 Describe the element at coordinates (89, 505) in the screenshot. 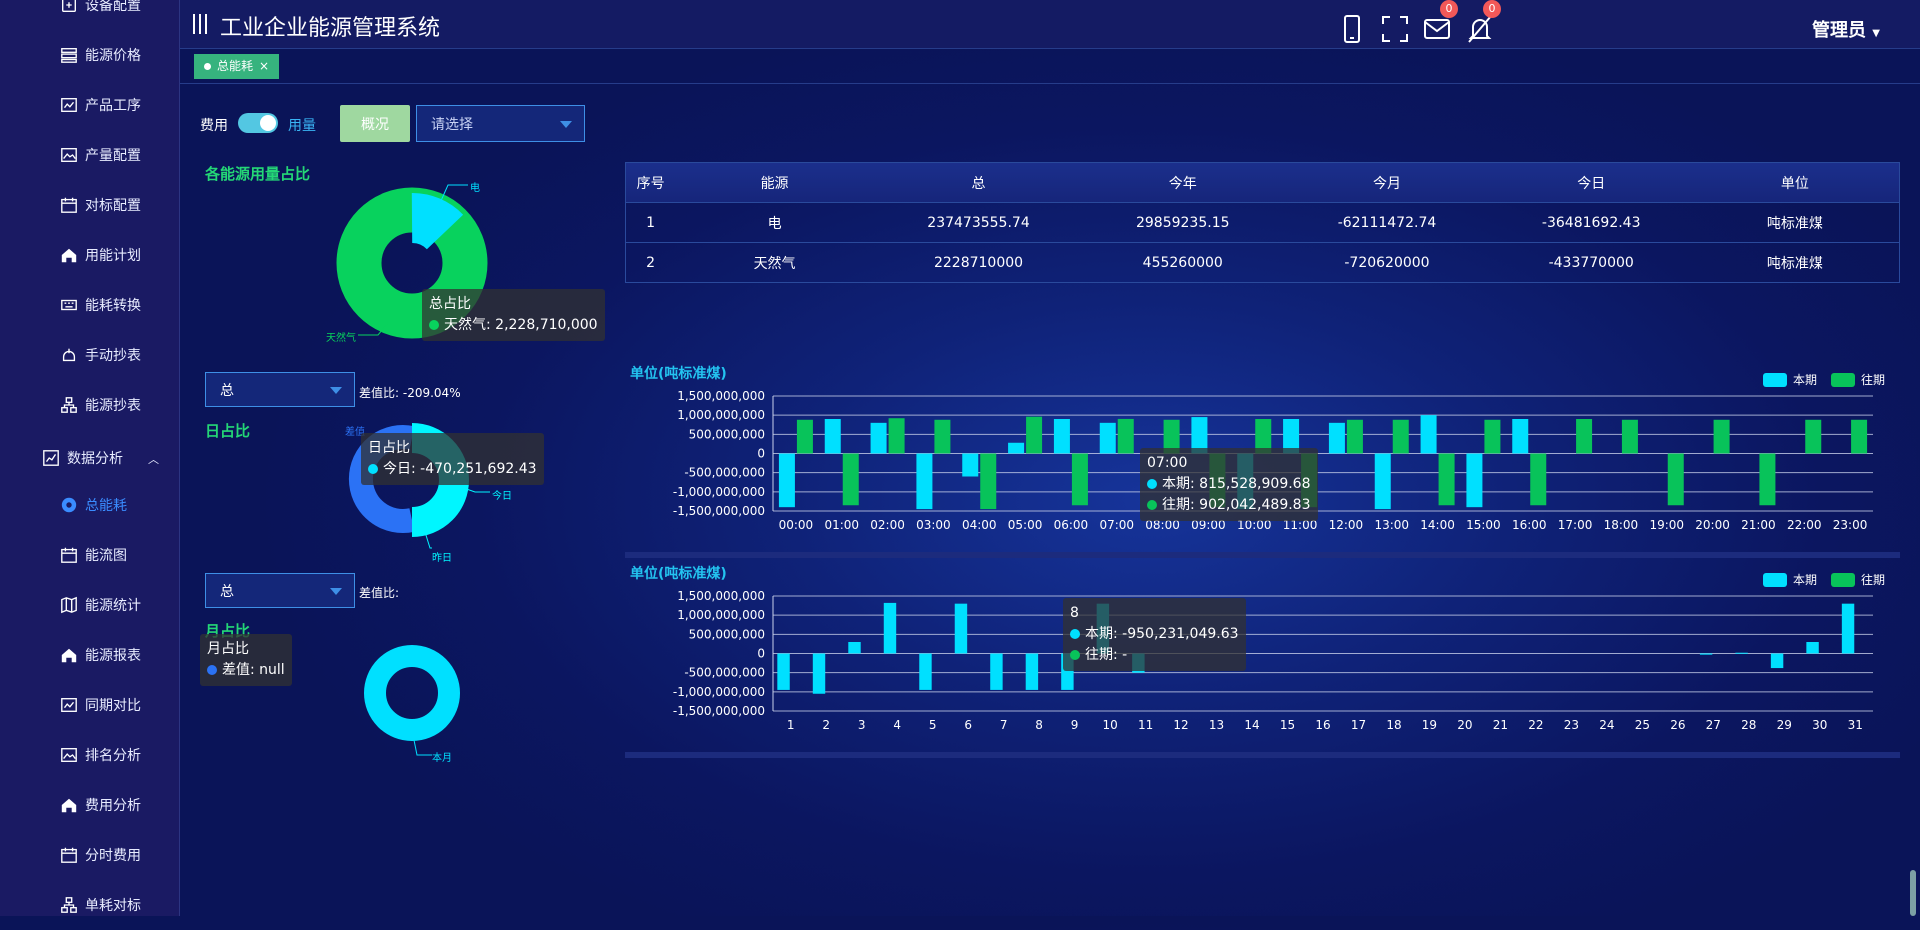

I see `sidebar-subitem-0: 总能耗` at that location.